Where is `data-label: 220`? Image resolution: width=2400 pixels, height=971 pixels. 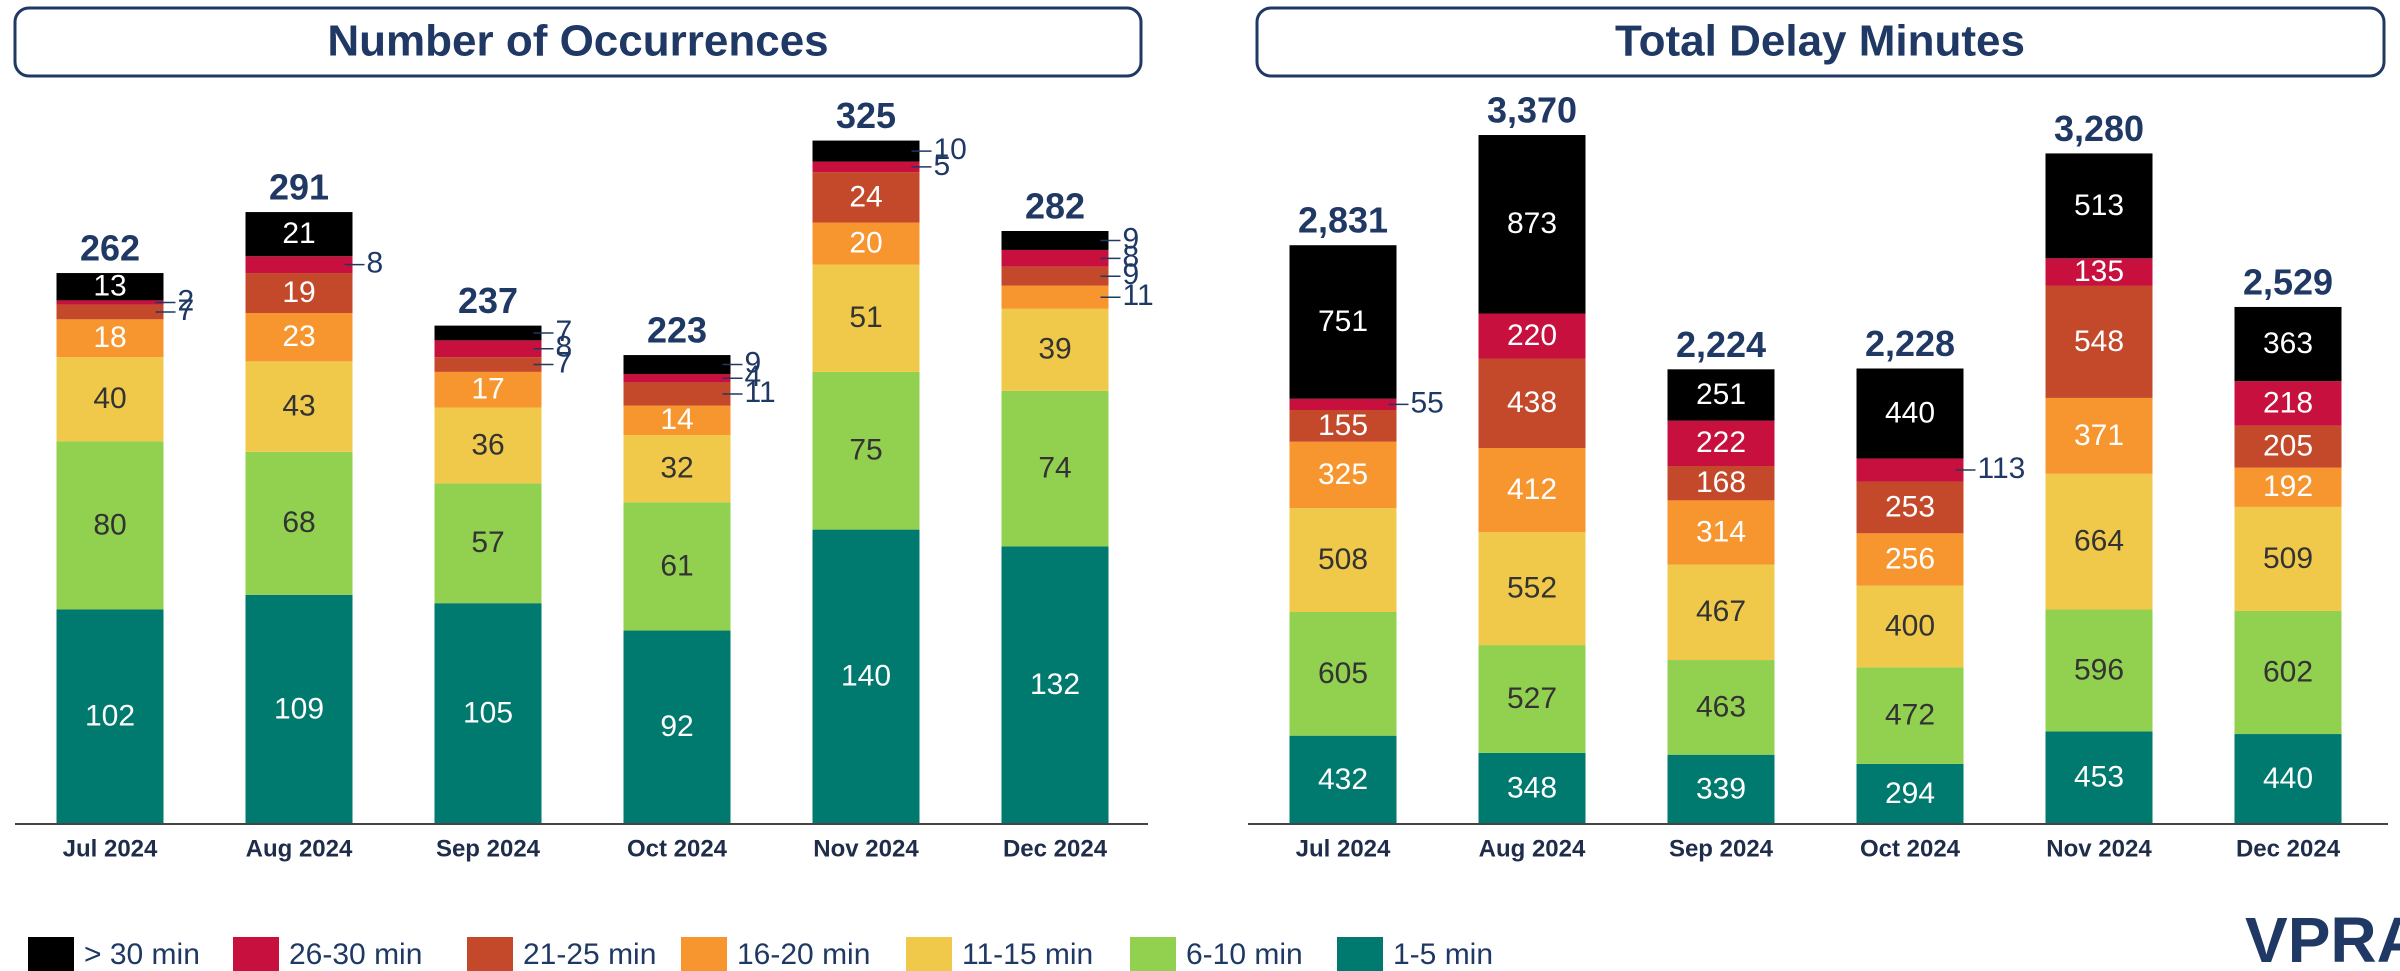 data-label: 220 is located at coordinates (1532, 335).